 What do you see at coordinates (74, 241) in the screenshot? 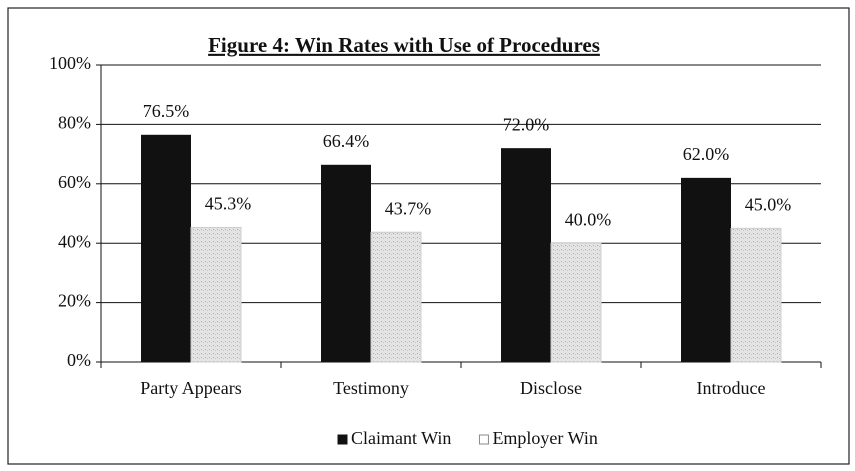
I see `y-tick-label: 40%` at bounding box center [74, 241].